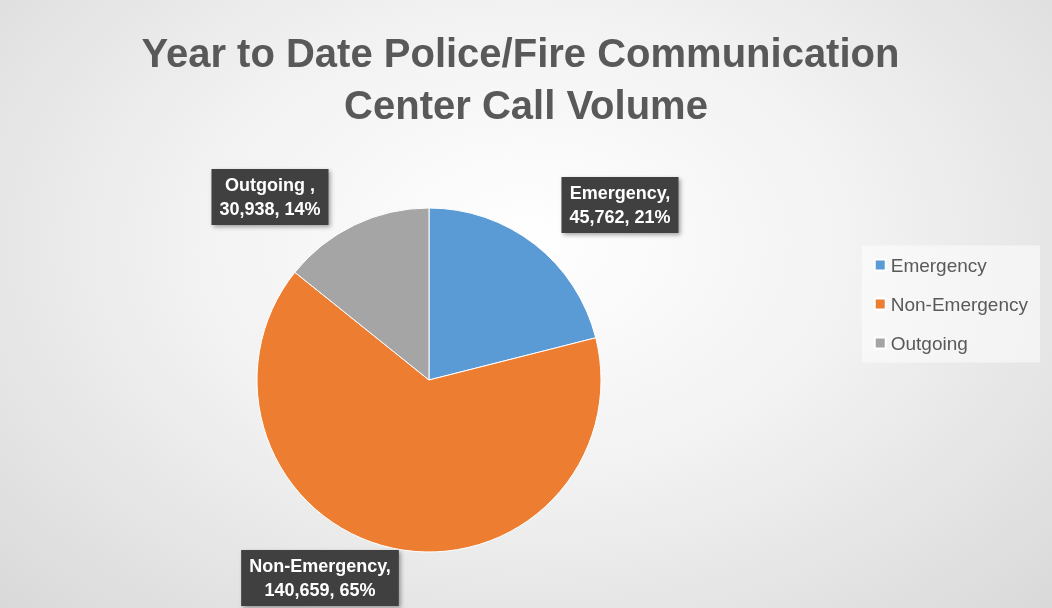 The image size is (1052, 608). I want to click on data-label: Emergency, 45,762, 21%, so click(620, 205).